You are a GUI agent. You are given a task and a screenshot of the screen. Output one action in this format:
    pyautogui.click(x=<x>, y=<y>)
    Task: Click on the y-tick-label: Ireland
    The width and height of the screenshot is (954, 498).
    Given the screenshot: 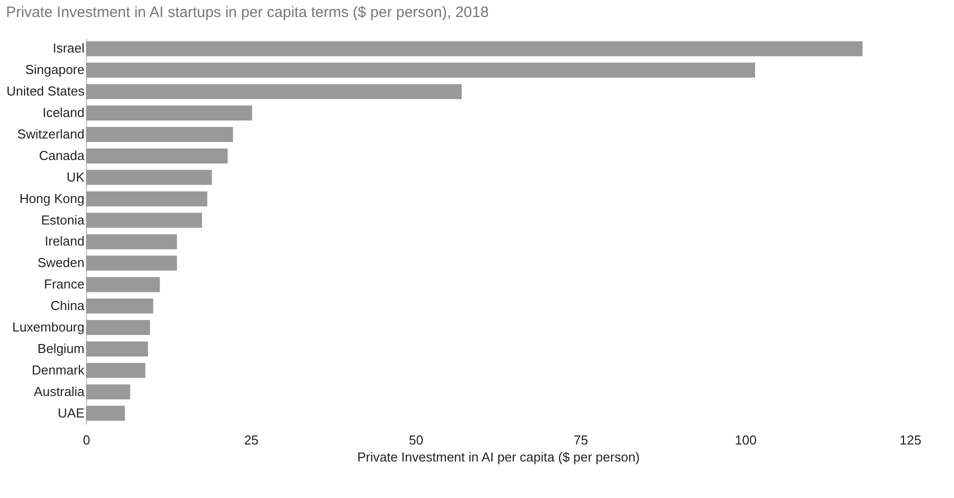 What is the action you would take?
    pyautogui.click(x=64, y=241)
    